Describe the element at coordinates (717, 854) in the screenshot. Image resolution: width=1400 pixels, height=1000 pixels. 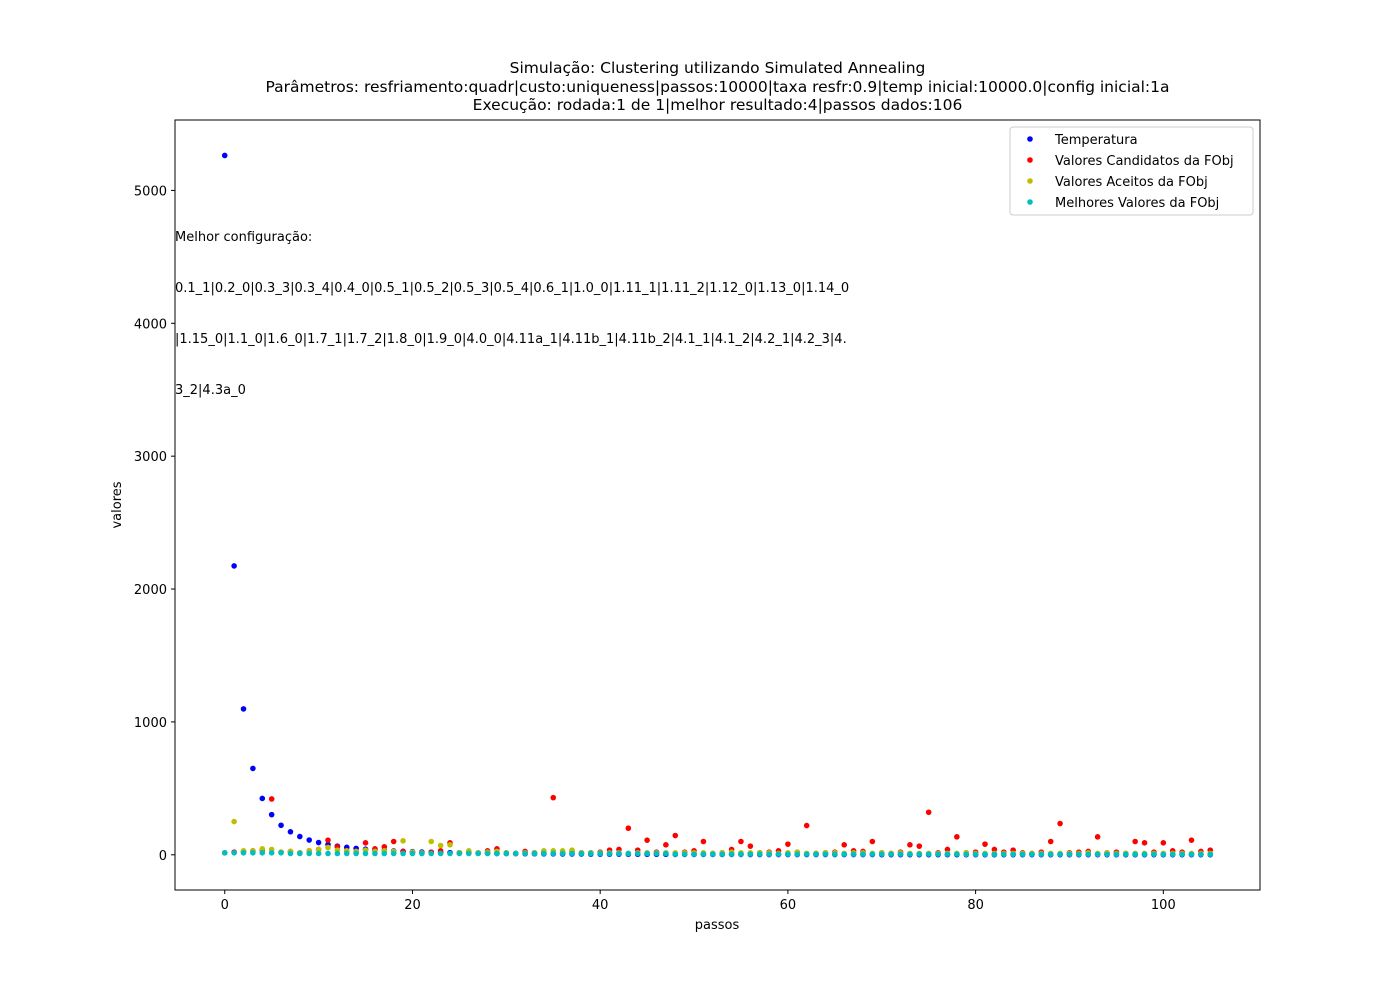
I see `series-4-points` at that location.